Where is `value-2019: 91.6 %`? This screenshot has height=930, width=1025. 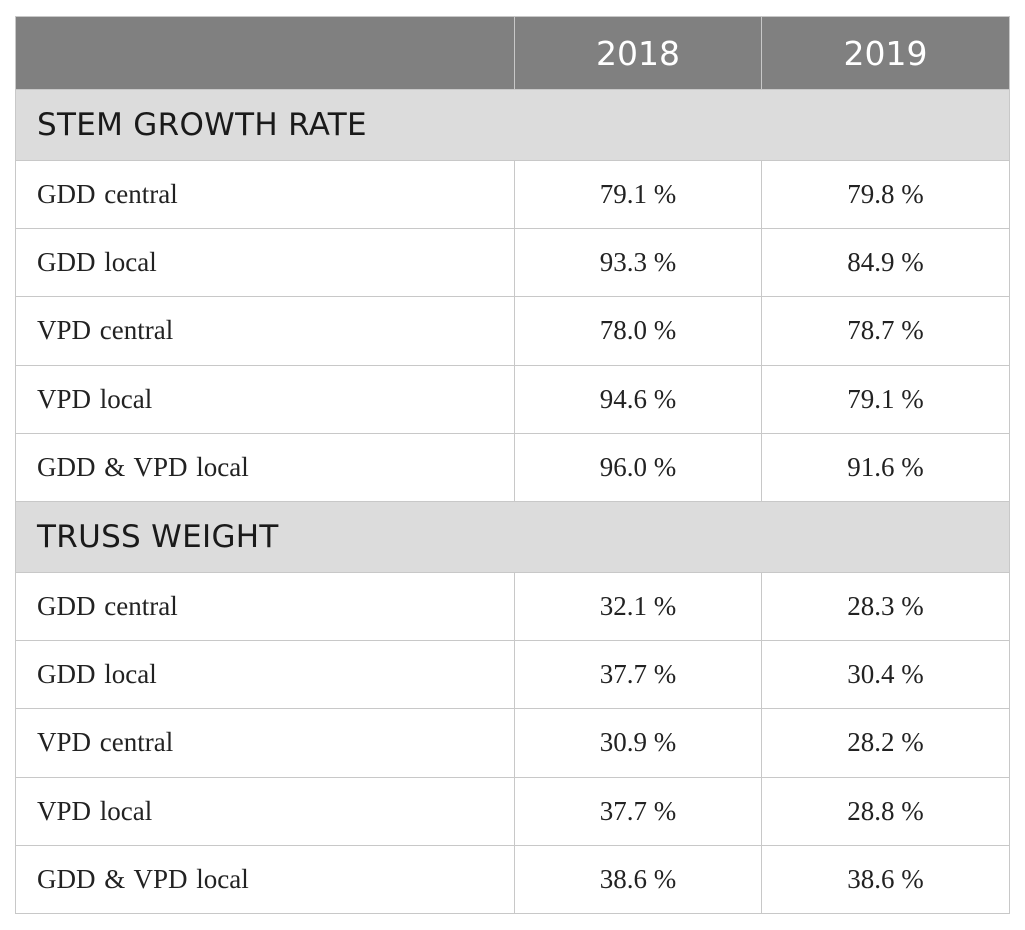
value-2019: 91.6 % is located at coordinates (885, 467).